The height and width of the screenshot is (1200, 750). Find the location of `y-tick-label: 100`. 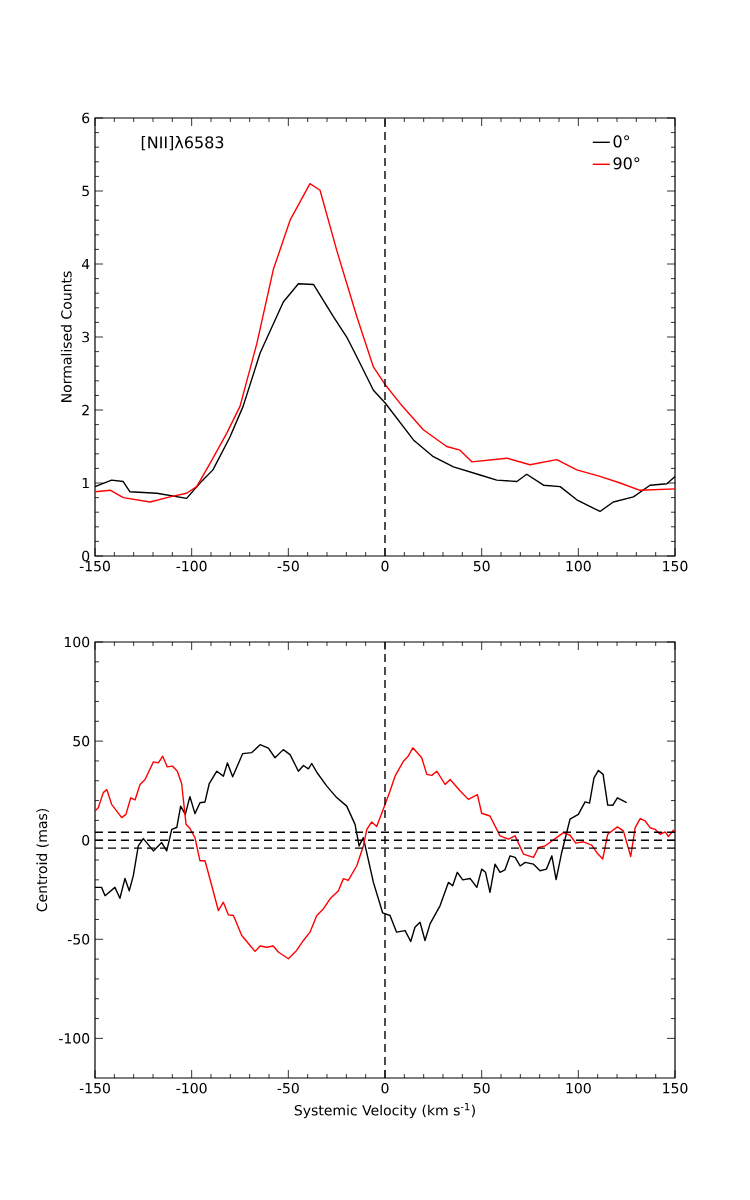

y-tick-label: 100 is located at coordinates (77, 642).